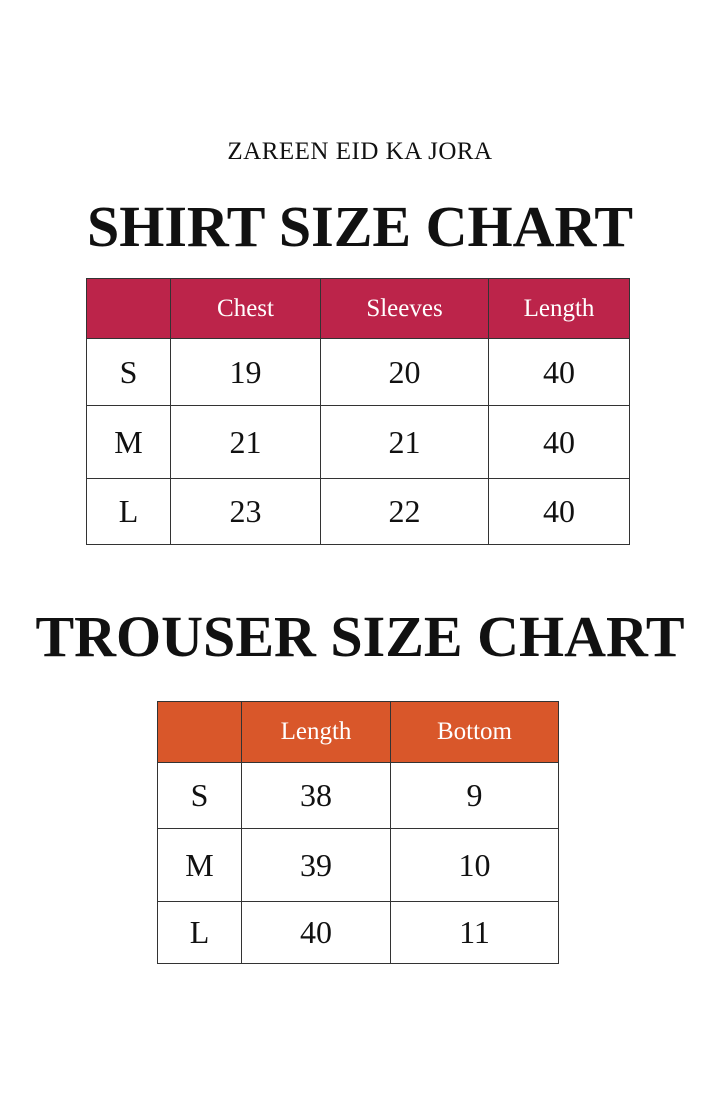 The image size is (720, 1105). I want to click on chest-cell: 19, so click(245, 372).